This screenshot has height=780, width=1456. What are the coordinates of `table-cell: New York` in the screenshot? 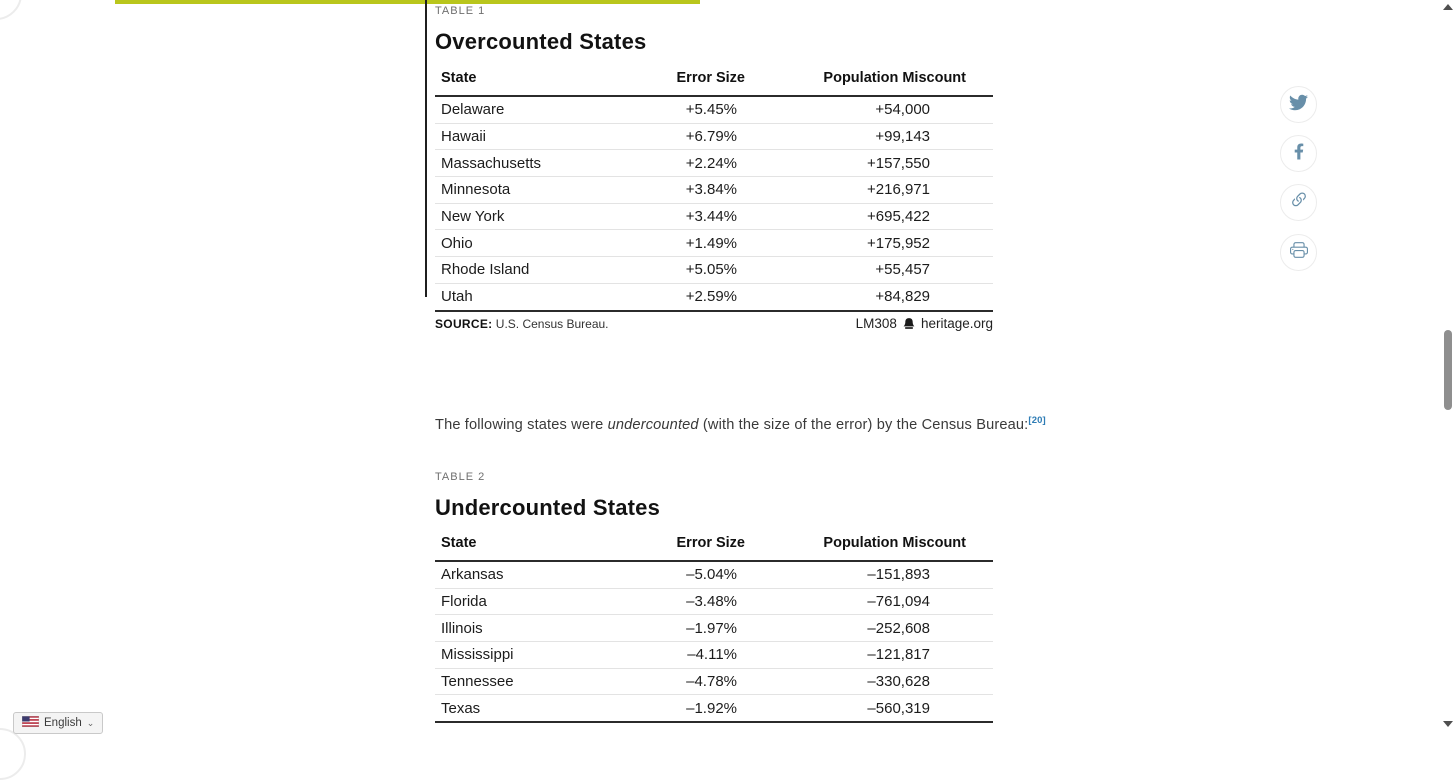 It's located at (535, 217).